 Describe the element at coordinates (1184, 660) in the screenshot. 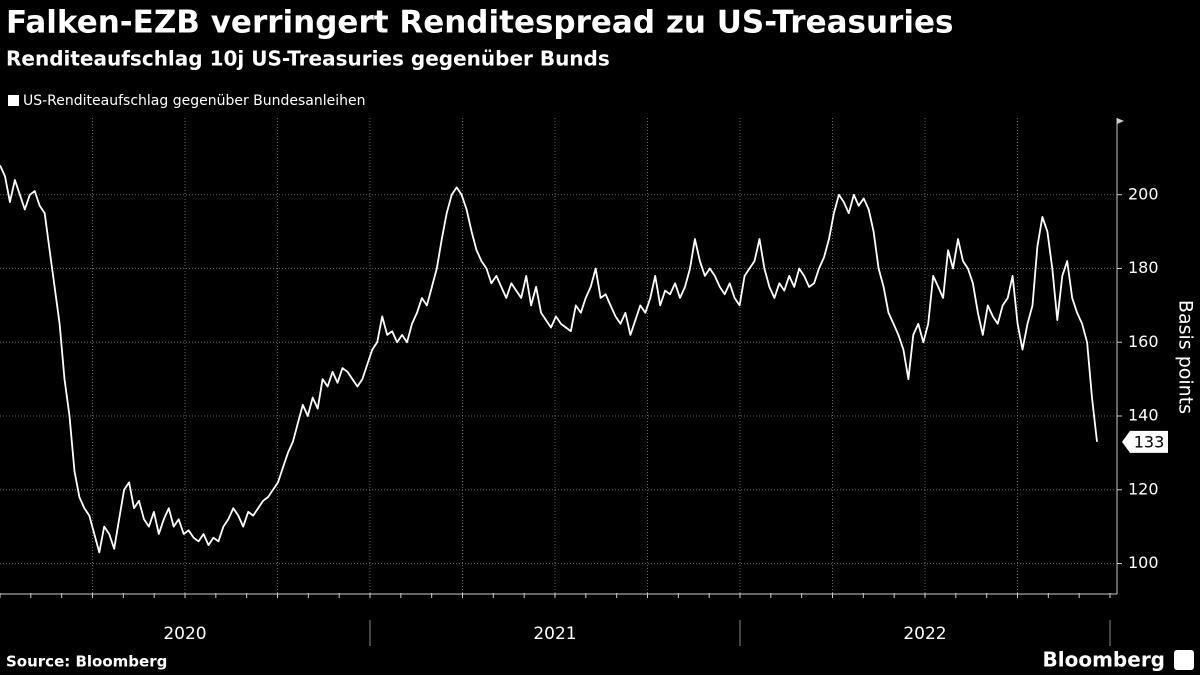

I see `logo-icon` at that location.